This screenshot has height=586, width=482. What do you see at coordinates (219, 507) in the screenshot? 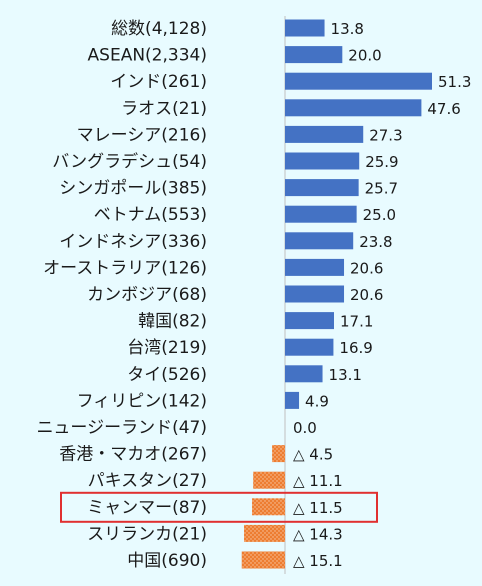
I see `highlight-box` at bounding box center [219, 507].